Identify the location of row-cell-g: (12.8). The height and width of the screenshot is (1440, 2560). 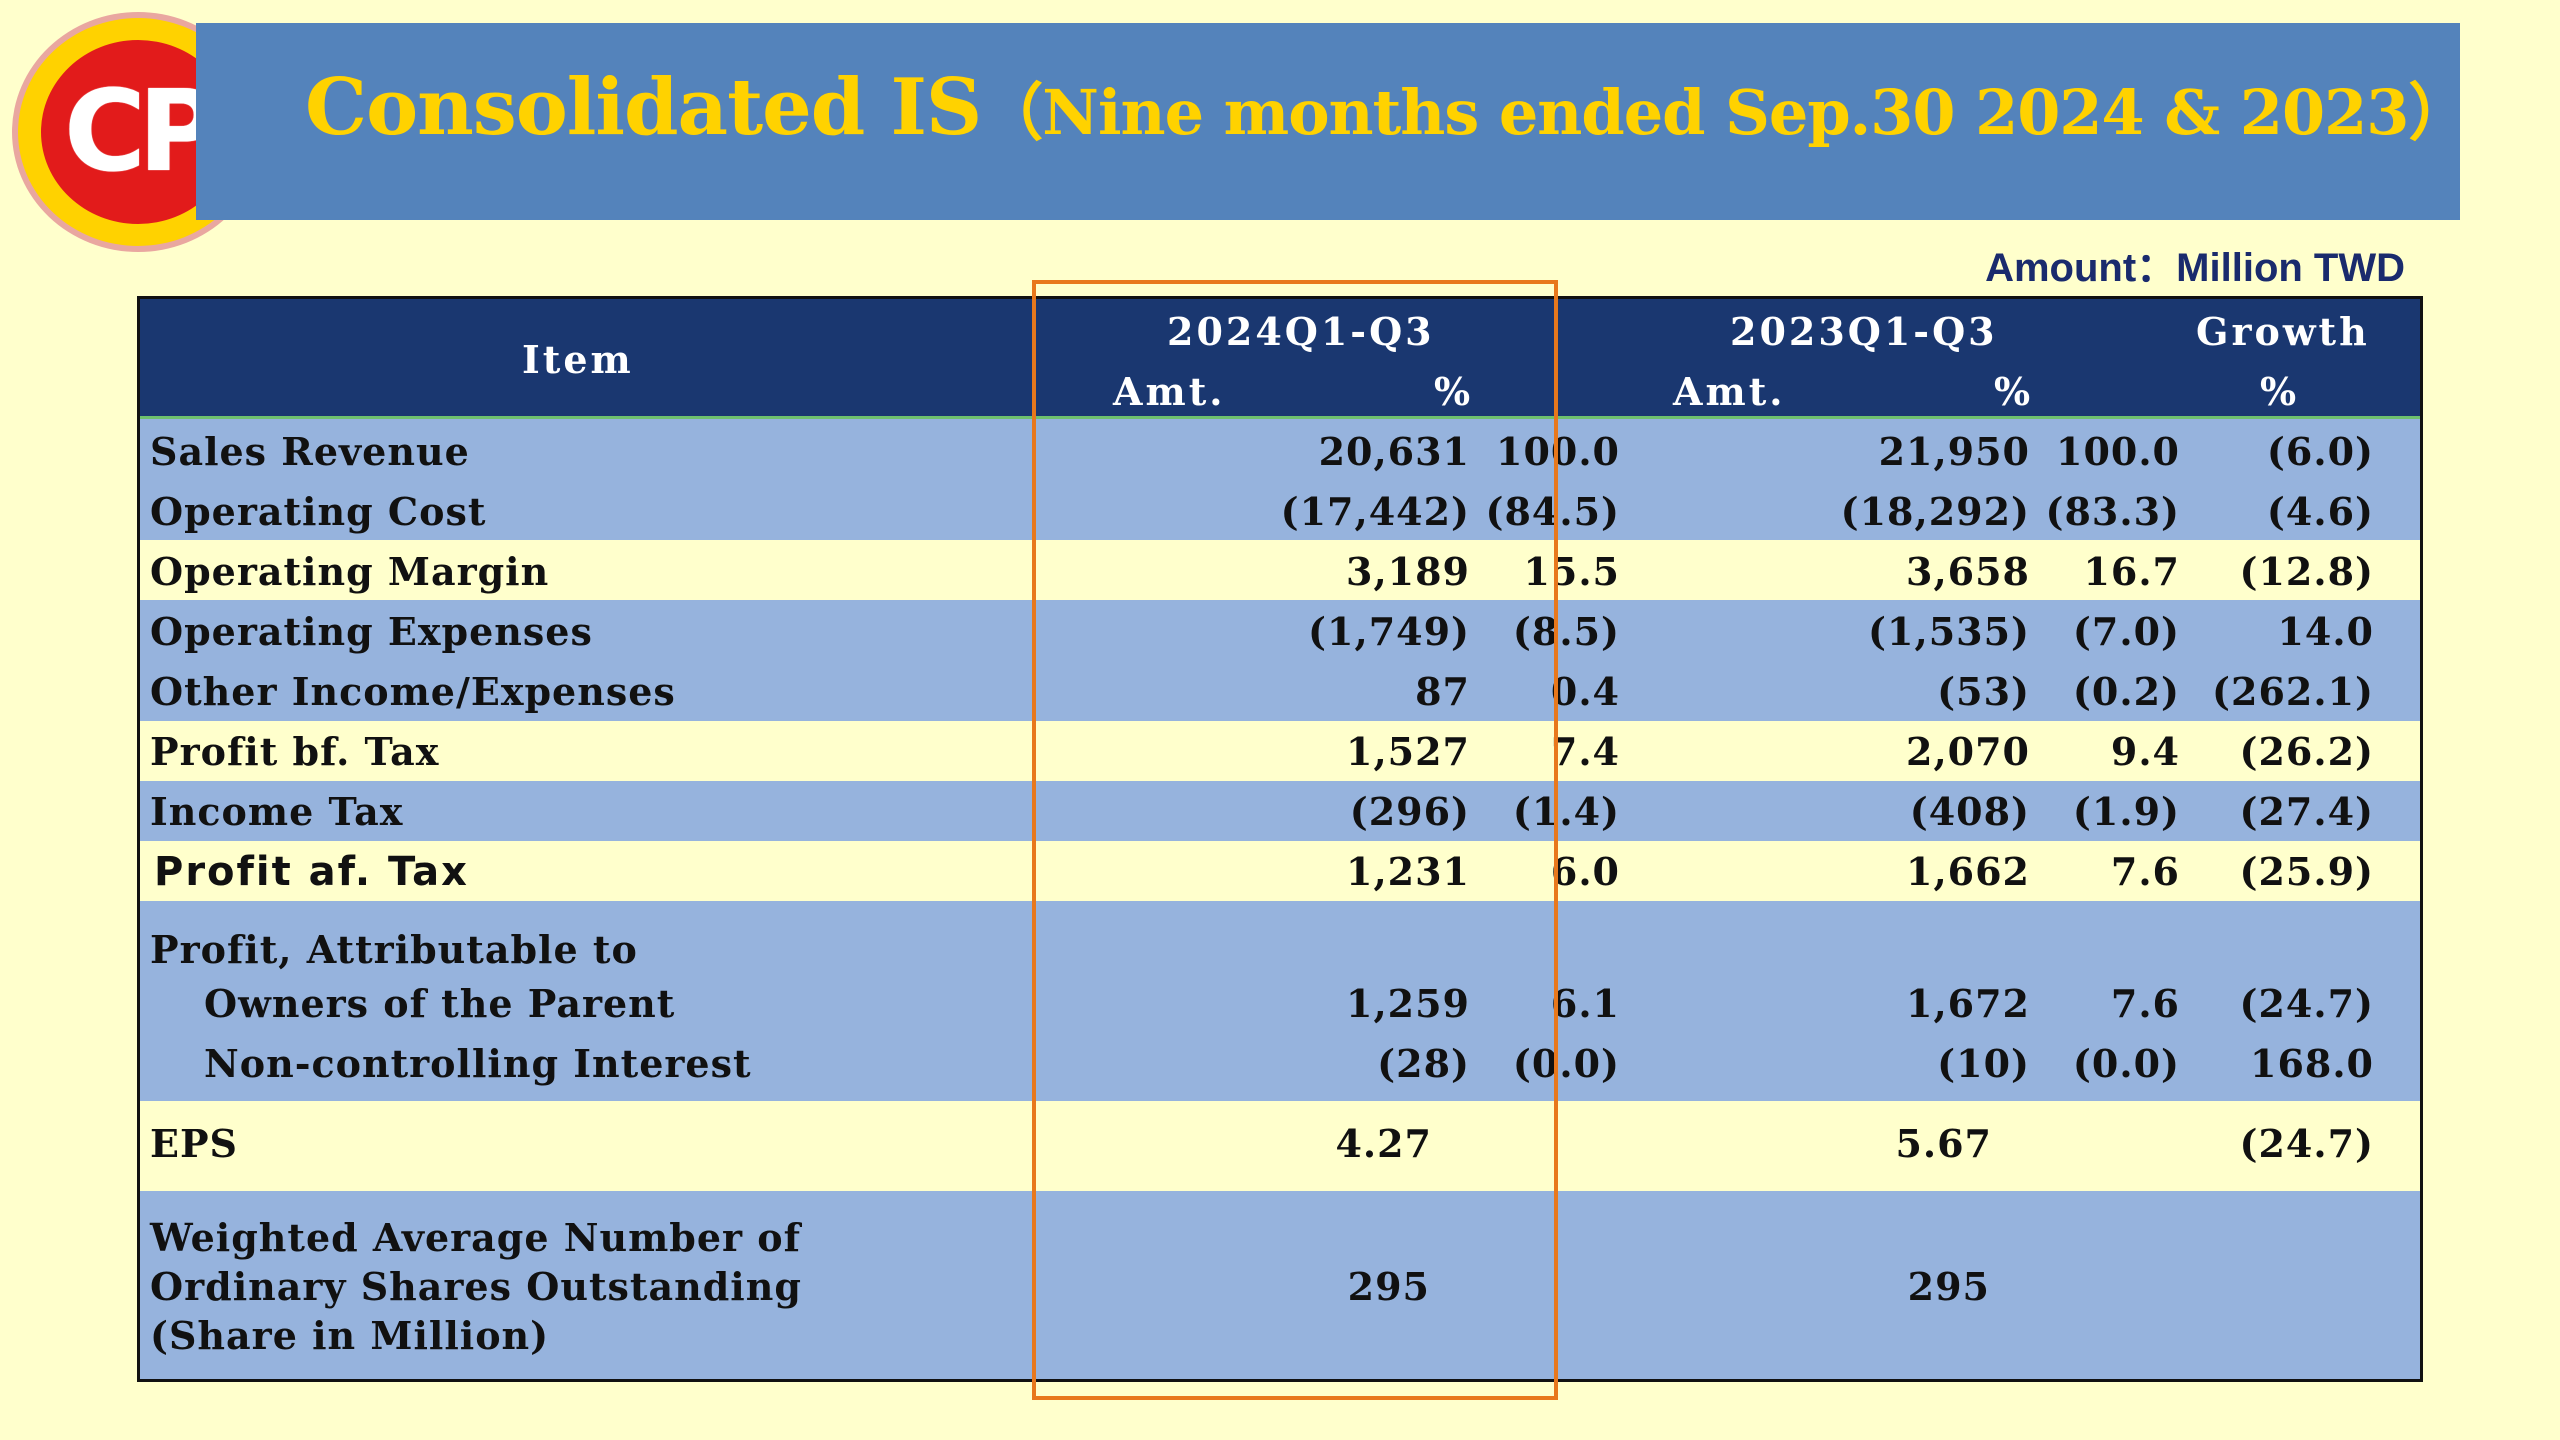
(2306, 571).